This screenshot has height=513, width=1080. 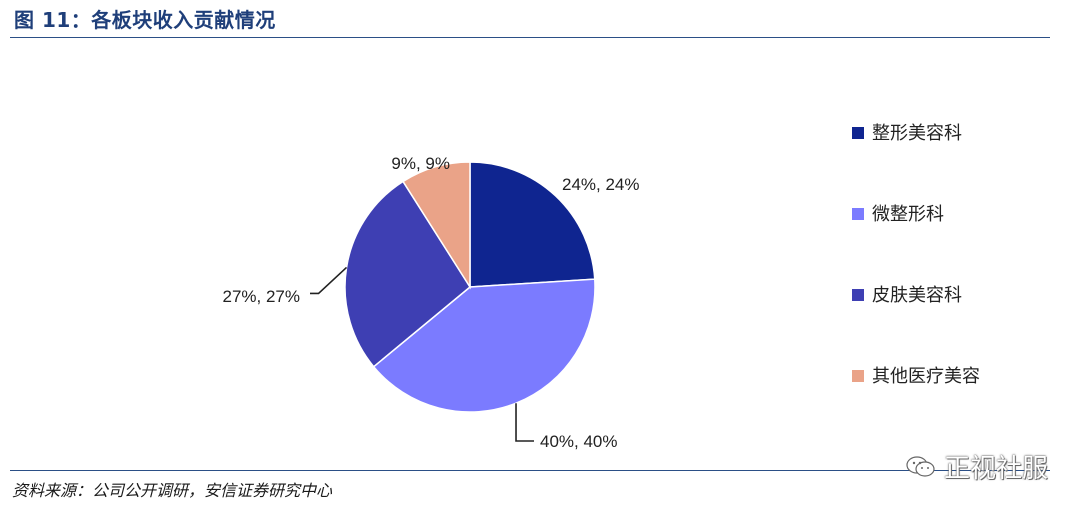 I want to click on label-leaders, so click(x=422, y=354).